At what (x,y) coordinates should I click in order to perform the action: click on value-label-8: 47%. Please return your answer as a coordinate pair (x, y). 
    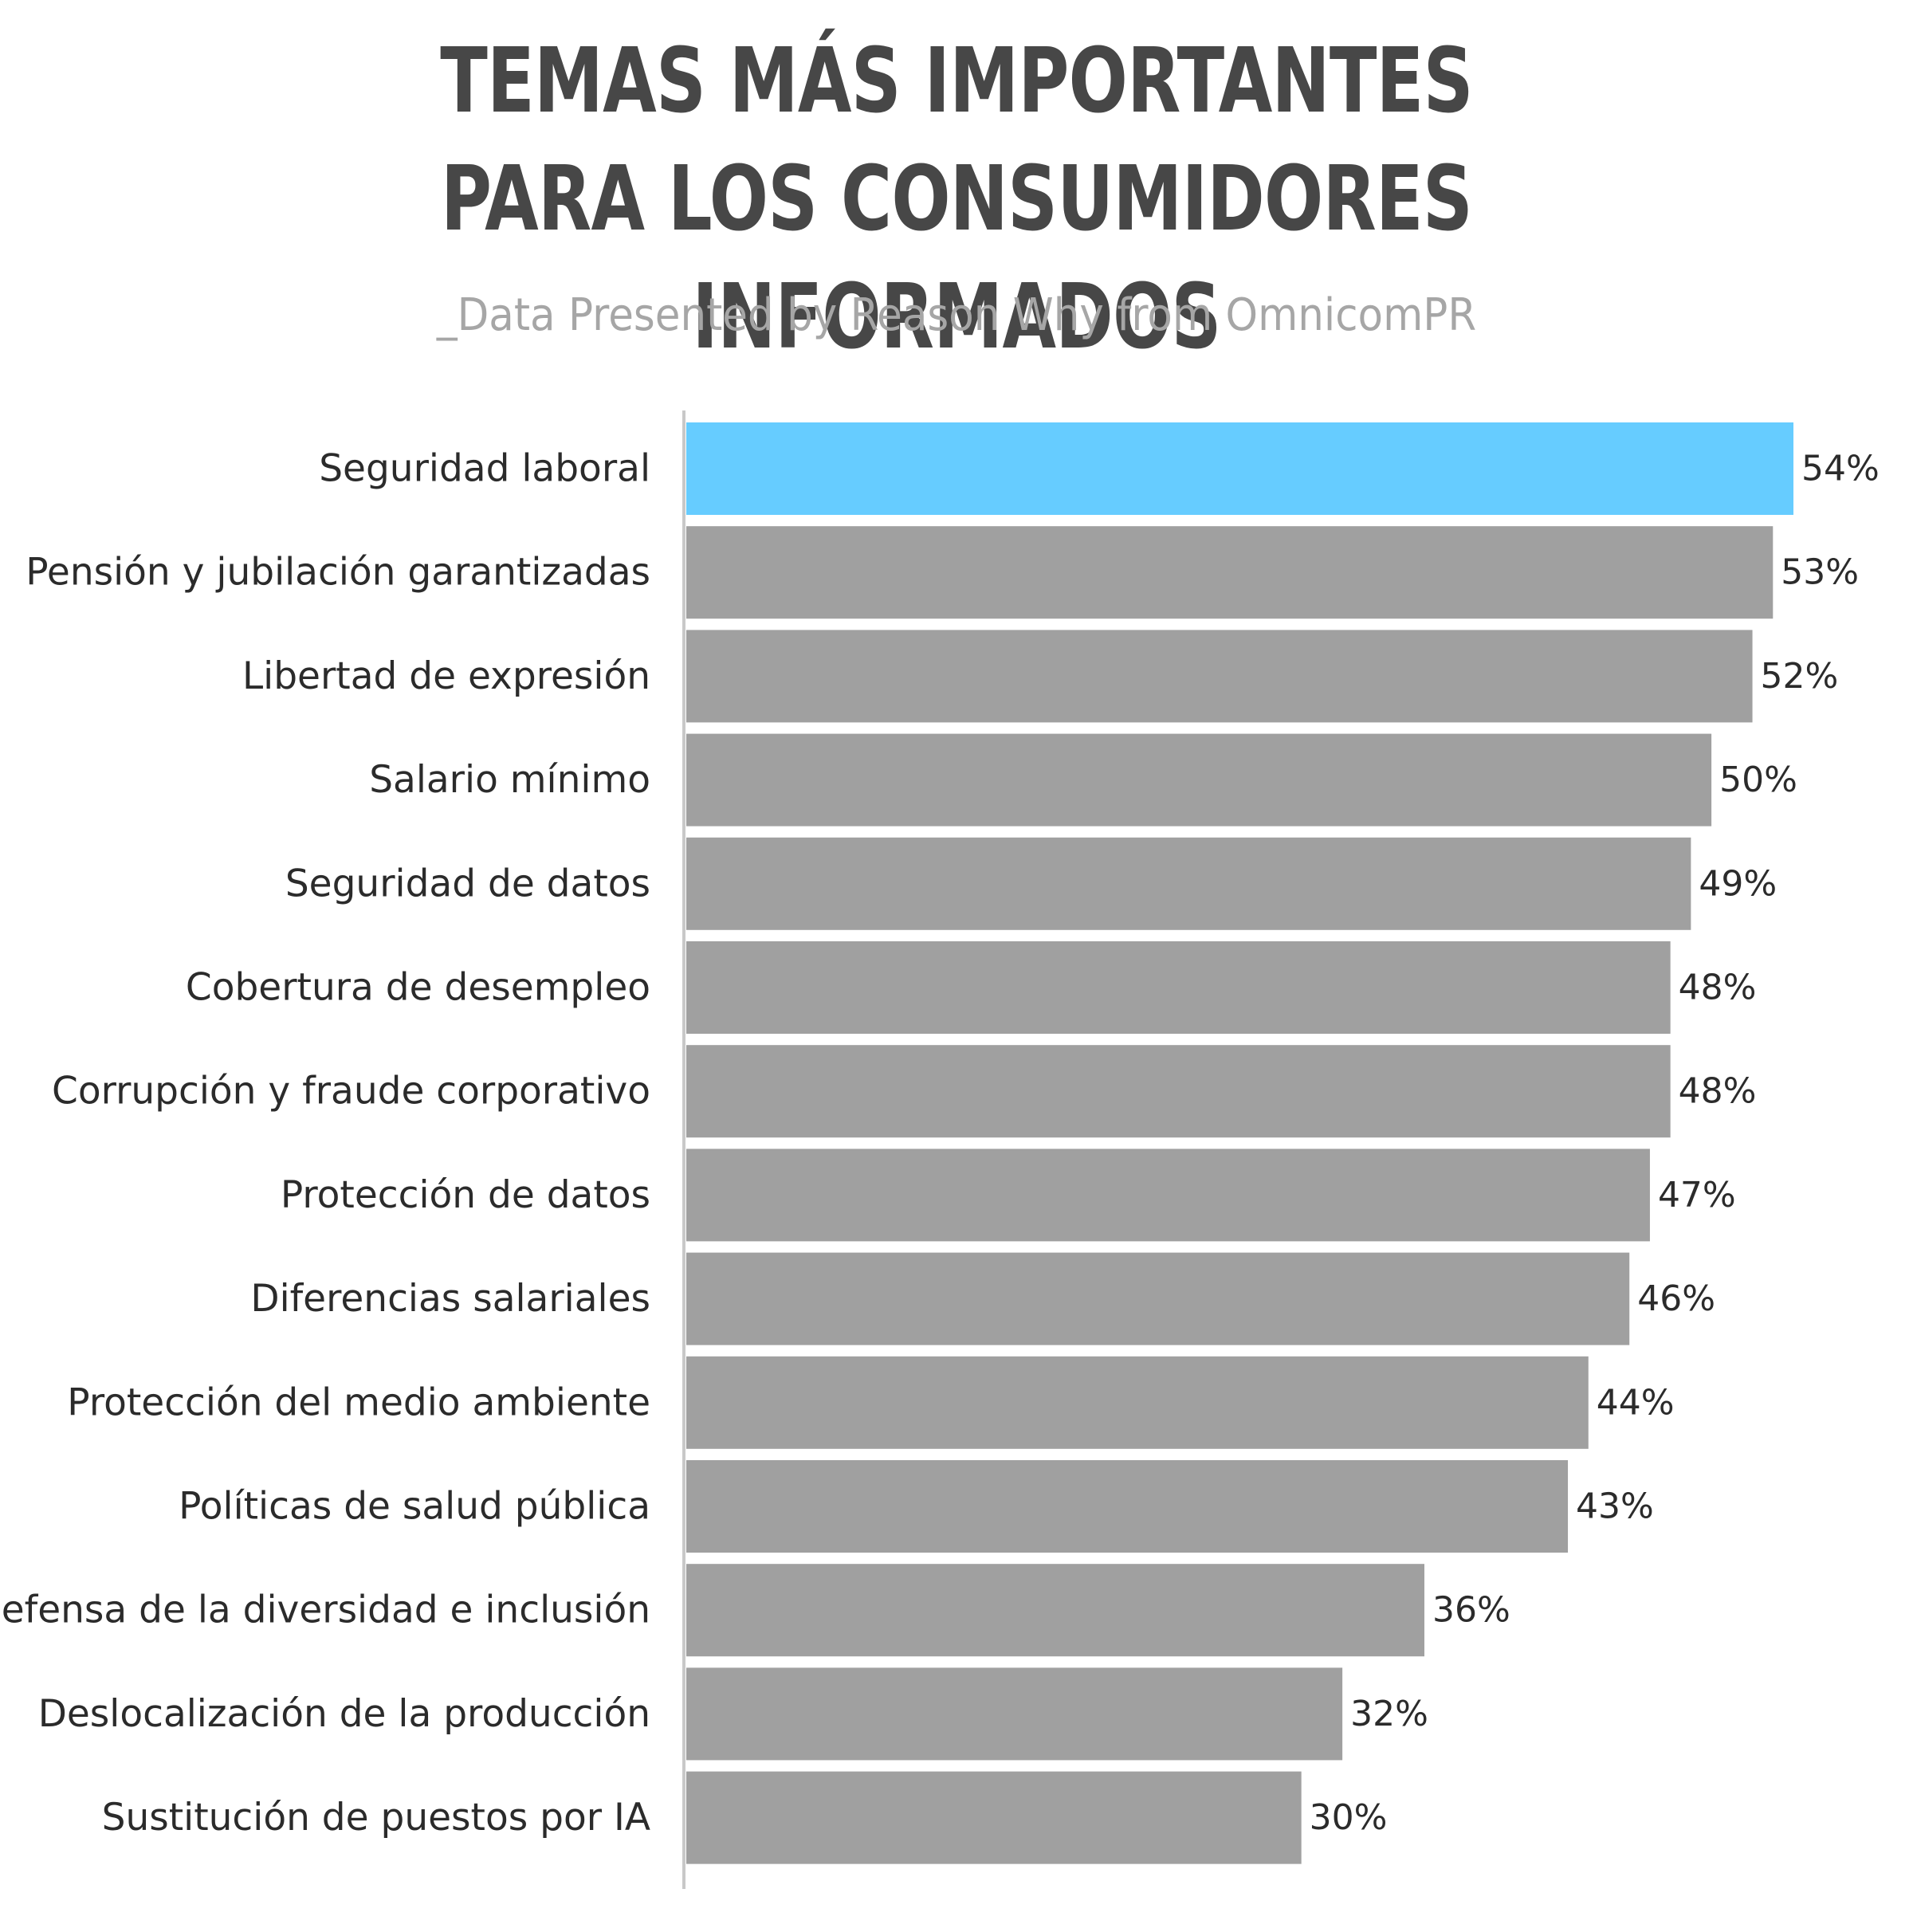
    Looking at the image, I should click on (1697, 1195).